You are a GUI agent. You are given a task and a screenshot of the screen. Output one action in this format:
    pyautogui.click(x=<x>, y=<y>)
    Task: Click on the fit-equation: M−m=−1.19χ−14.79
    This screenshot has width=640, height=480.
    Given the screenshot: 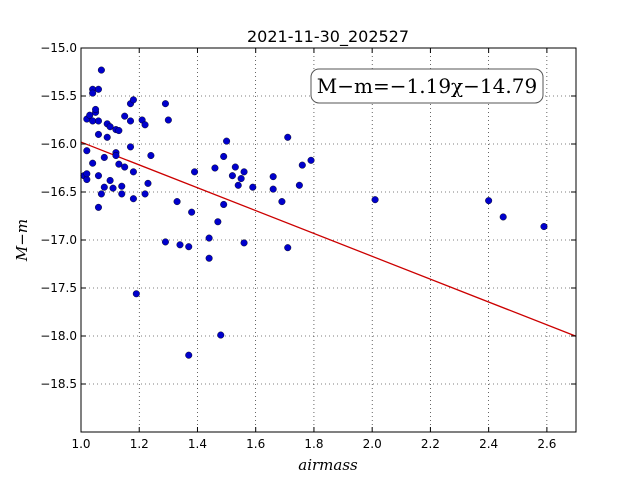 What is the action you would take?
    pyautogui.click(x=427, y=86)
    